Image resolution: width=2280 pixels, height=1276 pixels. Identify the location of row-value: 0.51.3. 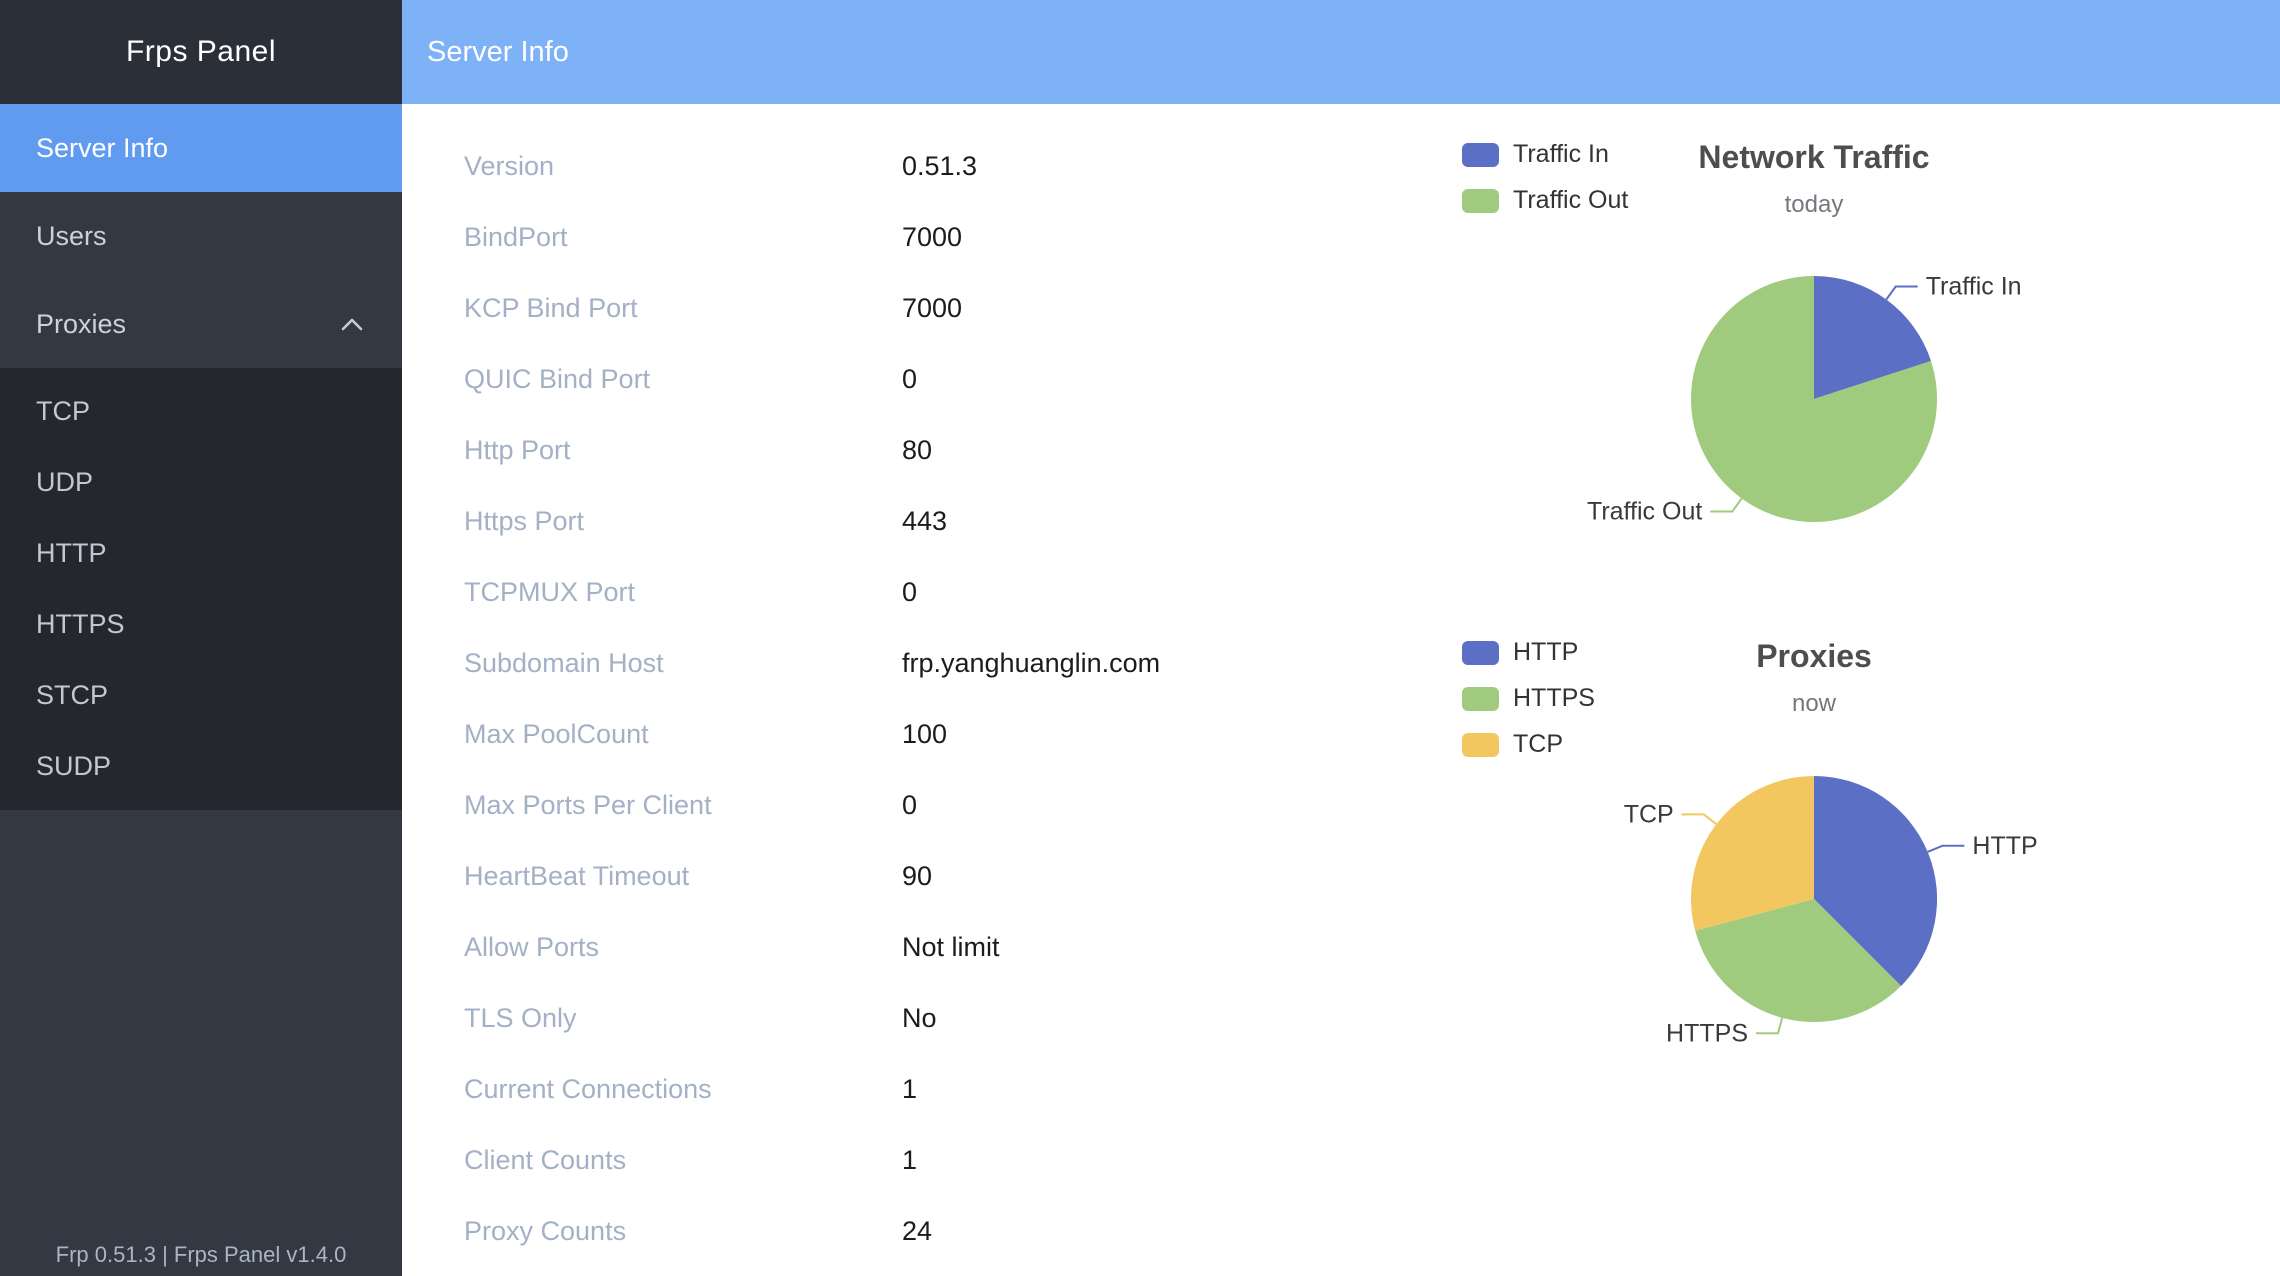
(940, 166).